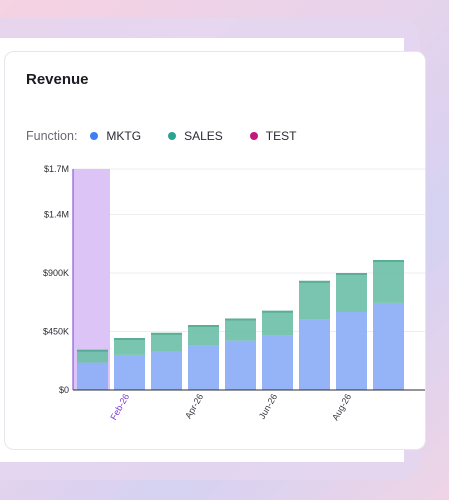  I want to click on legend-label-mktg: MKTG, so click(124, 136).